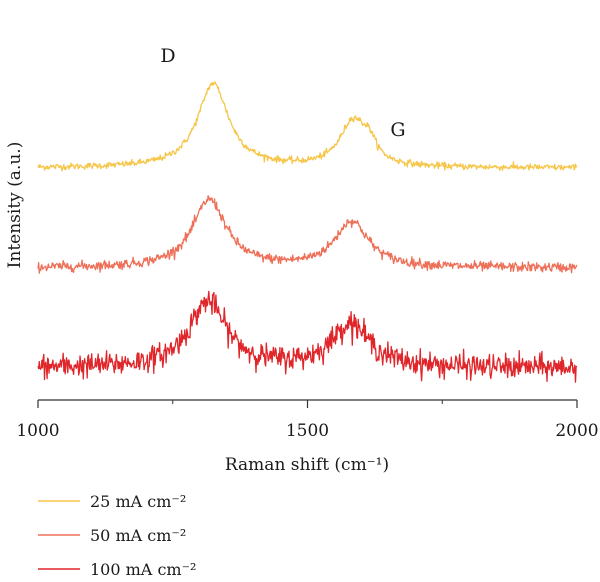  I want to click on x-axis-title: Raman shift (cm⁻¹), so click(307, 465).